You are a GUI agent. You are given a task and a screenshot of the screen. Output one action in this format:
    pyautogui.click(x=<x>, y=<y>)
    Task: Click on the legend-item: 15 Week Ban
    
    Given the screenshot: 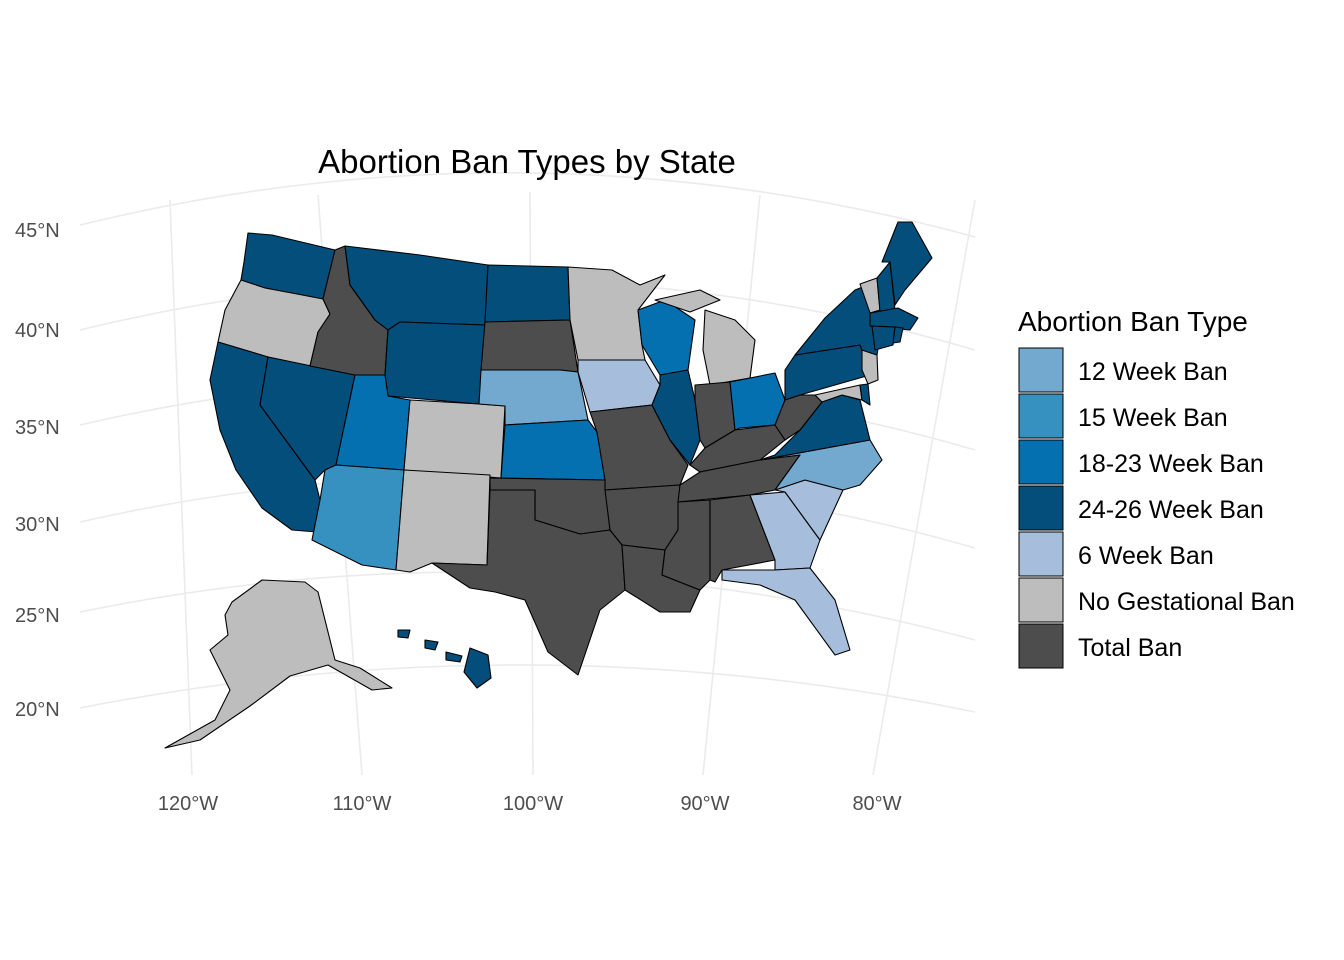 What is the action you would take?
    pyautogui.click(x=1123, y=416)
    